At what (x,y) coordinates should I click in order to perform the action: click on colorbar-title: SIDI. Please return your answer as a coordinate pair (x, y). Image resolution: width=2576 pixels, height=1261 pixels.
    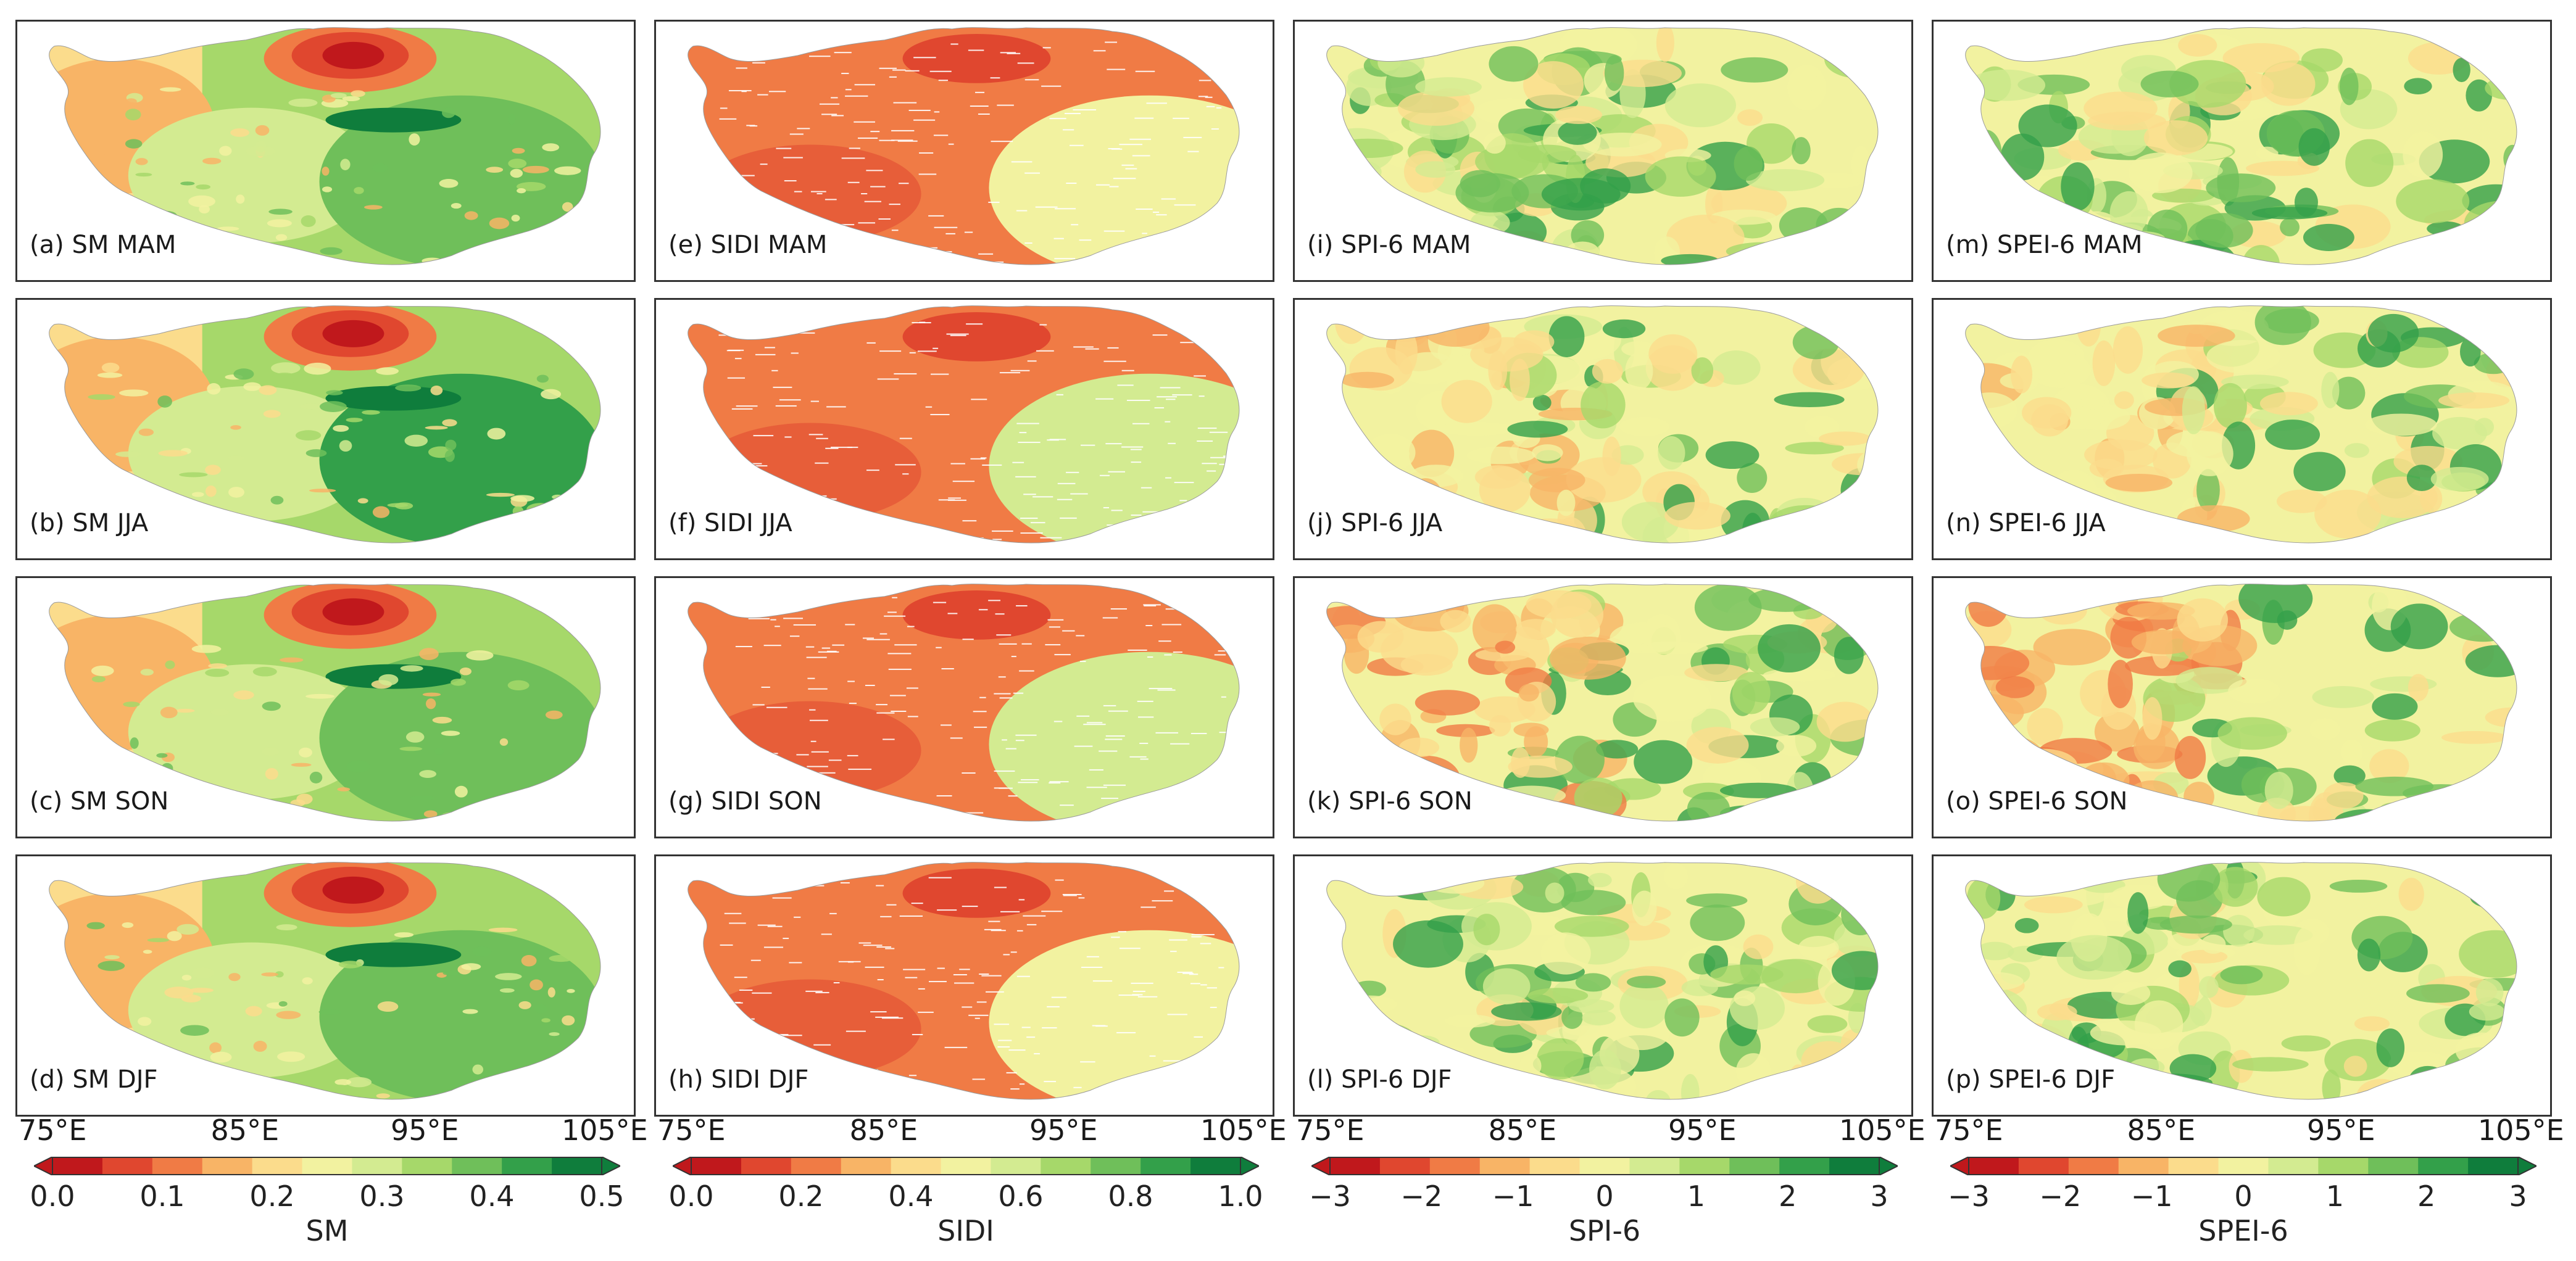
    Looking at the image, I should click on (966, 1230).